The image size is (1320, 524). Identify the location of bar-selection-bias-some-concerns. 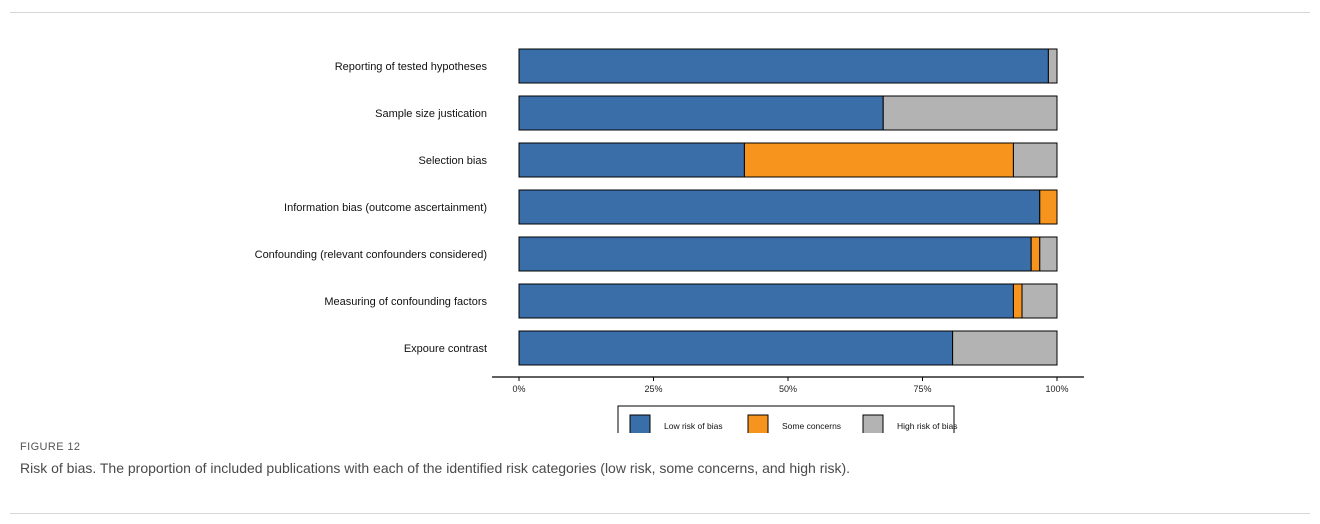
(878, 160).